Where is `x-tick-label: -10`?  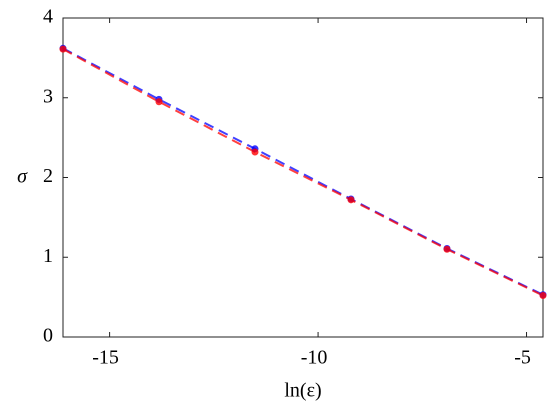
x-tick-label: -10 is located at coordinates (314, 358).